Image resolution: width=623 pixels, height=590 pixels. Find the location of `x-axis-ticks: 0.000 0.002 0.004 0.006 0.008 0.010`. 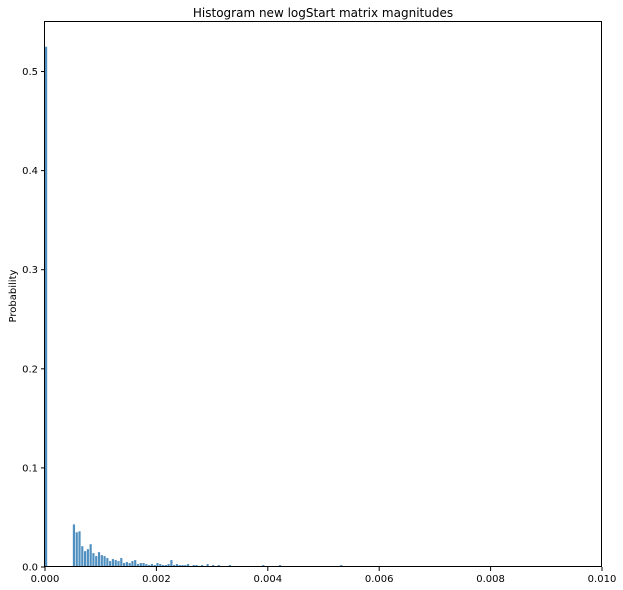

x-axis-ticks: 0.000 0.002 0.004 0.006 0.008 0.010 is located at coordinates (324, 576).